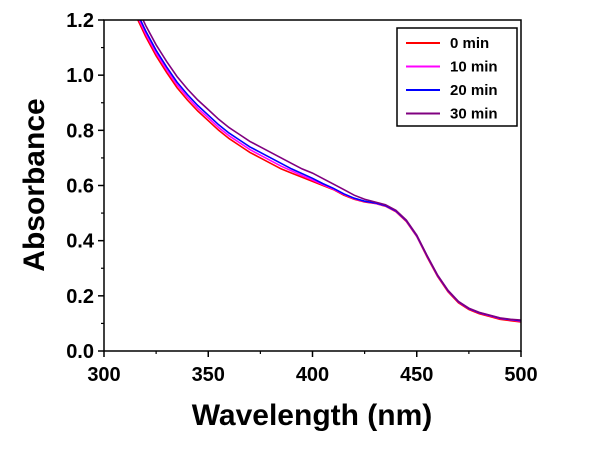  I want to click on y-tick-label: 0.6, so click(80, 187).